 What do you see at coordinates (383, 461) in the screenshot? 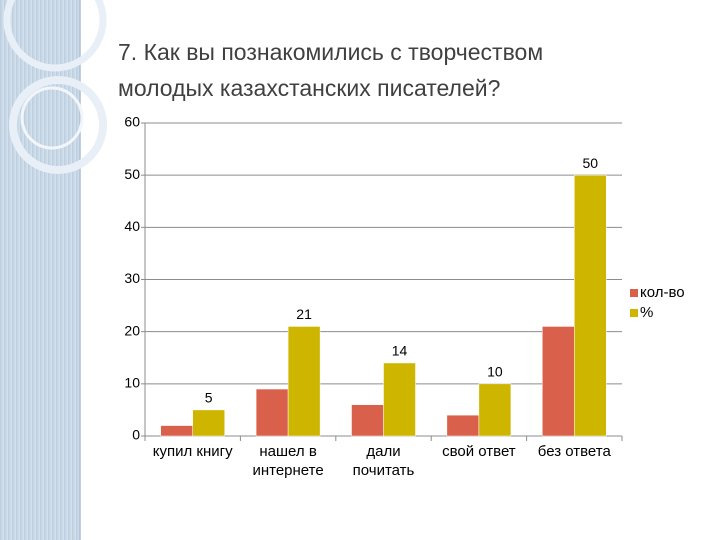
I see `x-tick-label: дали почитать` at bounding box center [383, 461].